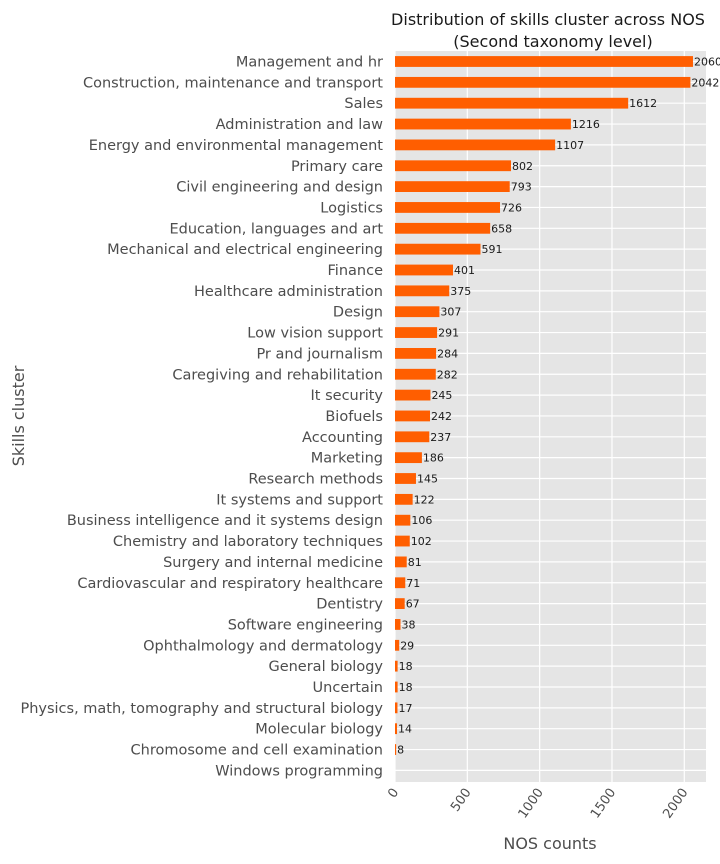 The height and width of the screenshot is (864, 720). What do you see at coordinates (342, 438) in the screenshot?
I see `category-label: Accounting` at bounding box center [342, 438].